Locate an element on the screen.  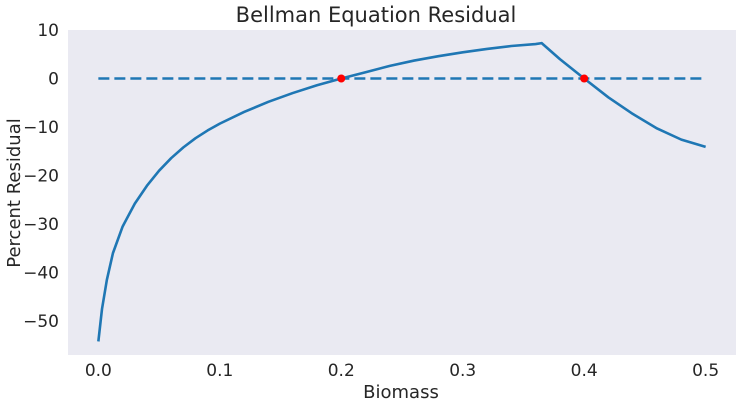
y-tick-label: 10 is located at coordinates (48, 31).